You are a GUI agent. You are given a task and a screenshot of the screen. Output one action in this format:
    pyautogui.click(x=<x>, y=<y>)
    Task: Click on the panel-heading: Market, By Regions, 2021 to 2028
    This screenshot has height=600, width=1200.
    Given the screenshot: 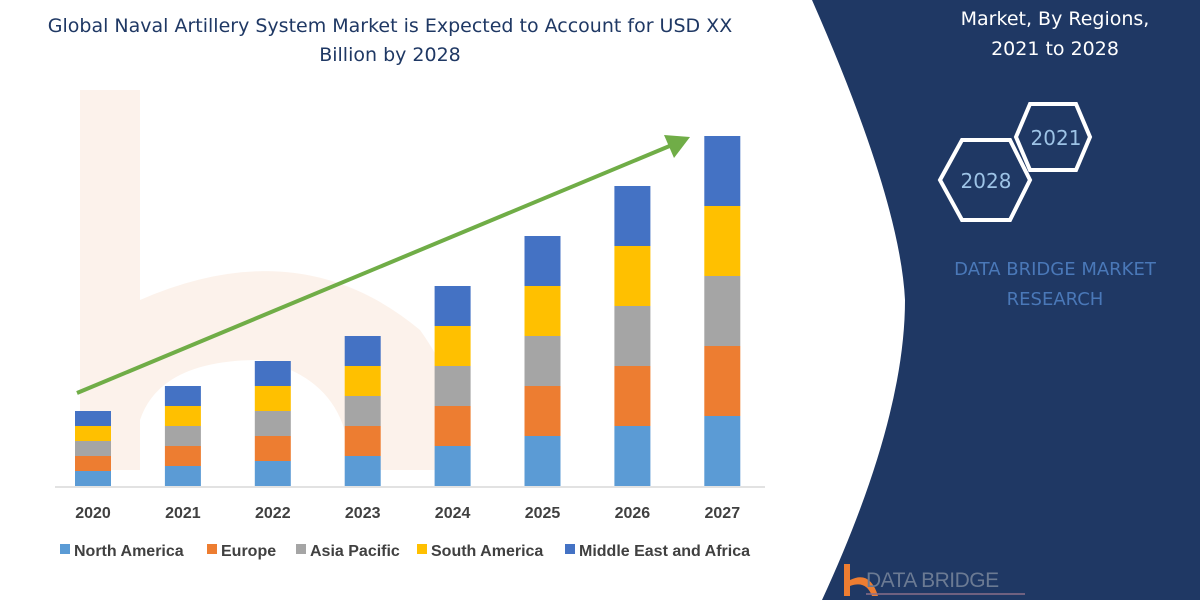 What is the action you would take?
    pyautogui.click(x=1050, y=34)
    